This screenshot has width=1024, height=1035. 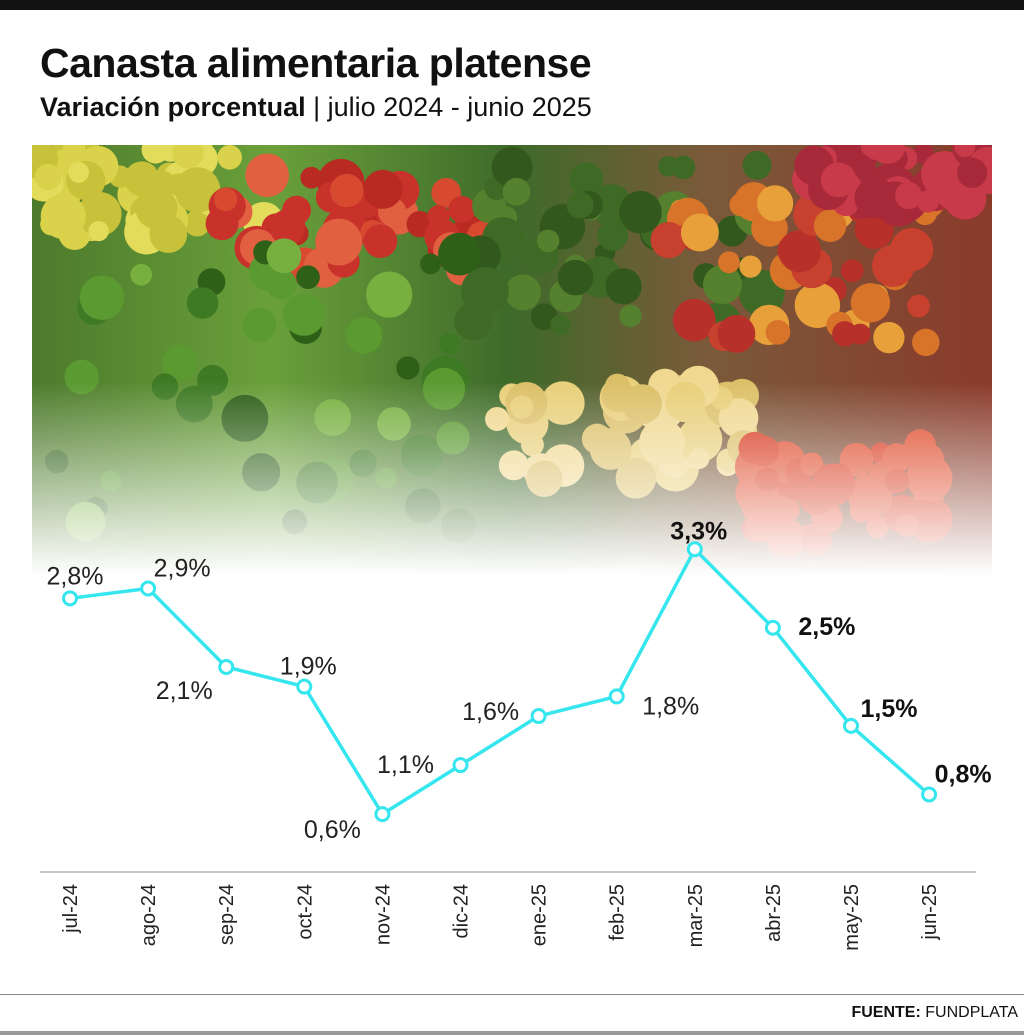 What do you see at coordinates (774, 913) in the screenshot?
I see `x-tick-label: abr-25` at bounding box center [774, 913].